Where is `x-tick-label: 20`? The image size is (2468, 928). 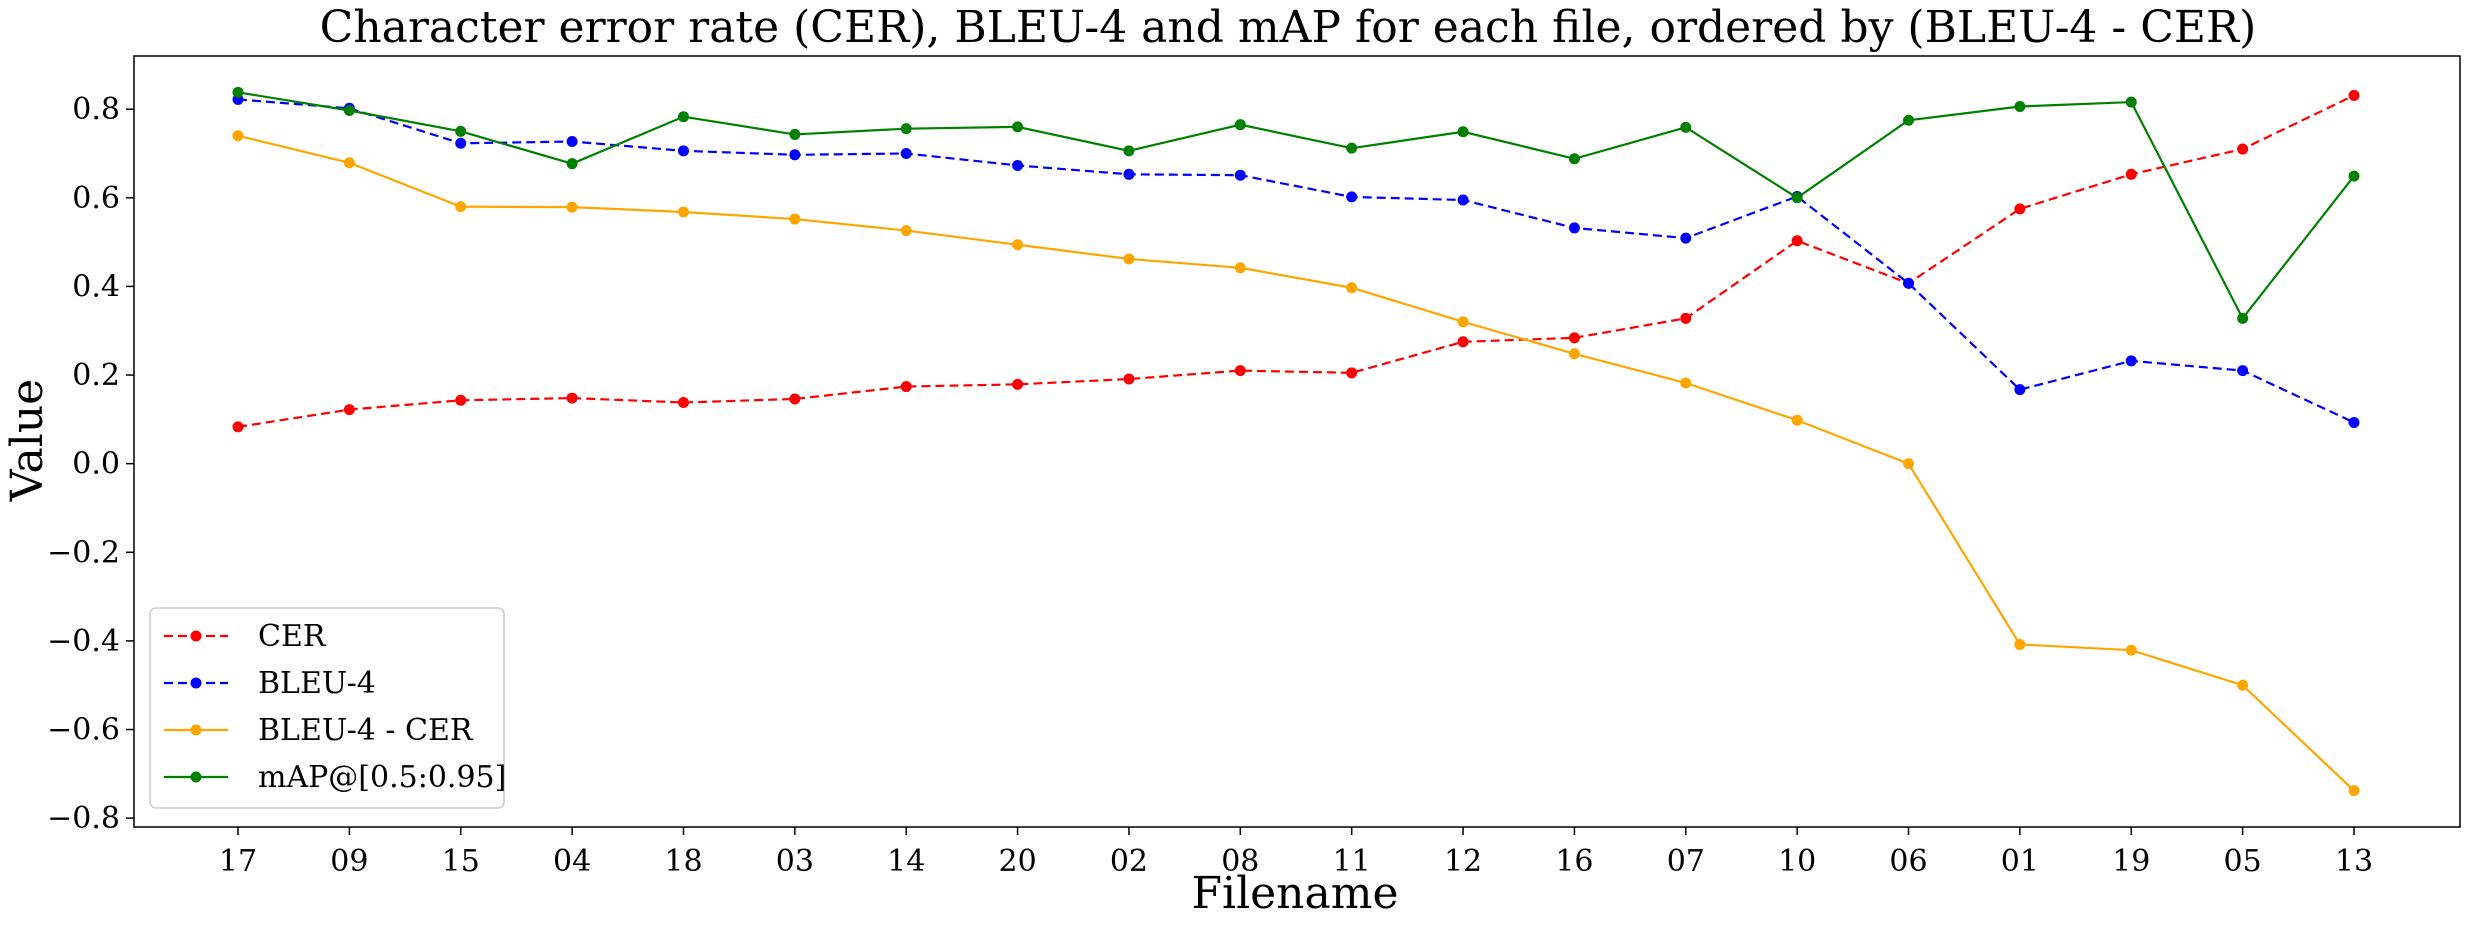
x-tick-label: 20 is located at coordinates (1017, 861).